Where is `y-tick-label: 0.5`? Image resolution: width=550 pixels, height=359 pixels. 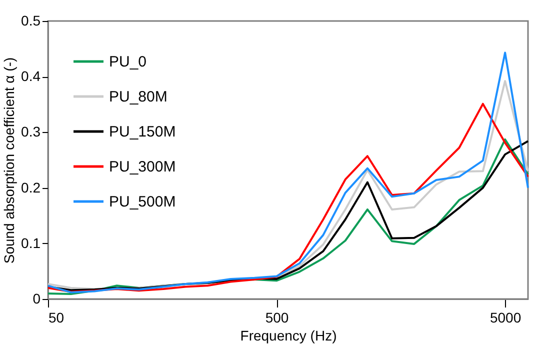
y-tick-label: 0.5 is located at coordinates (31, 20).